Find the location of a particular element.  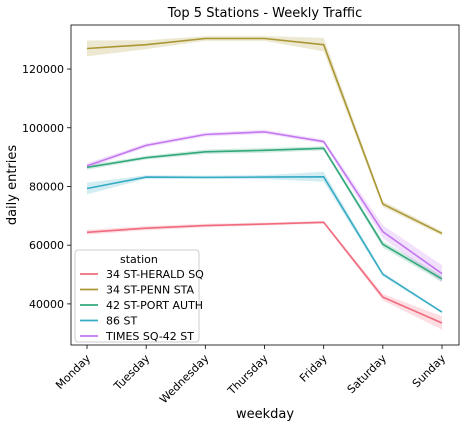

legend-label: 86 ST is located at coordinates (121, 321).